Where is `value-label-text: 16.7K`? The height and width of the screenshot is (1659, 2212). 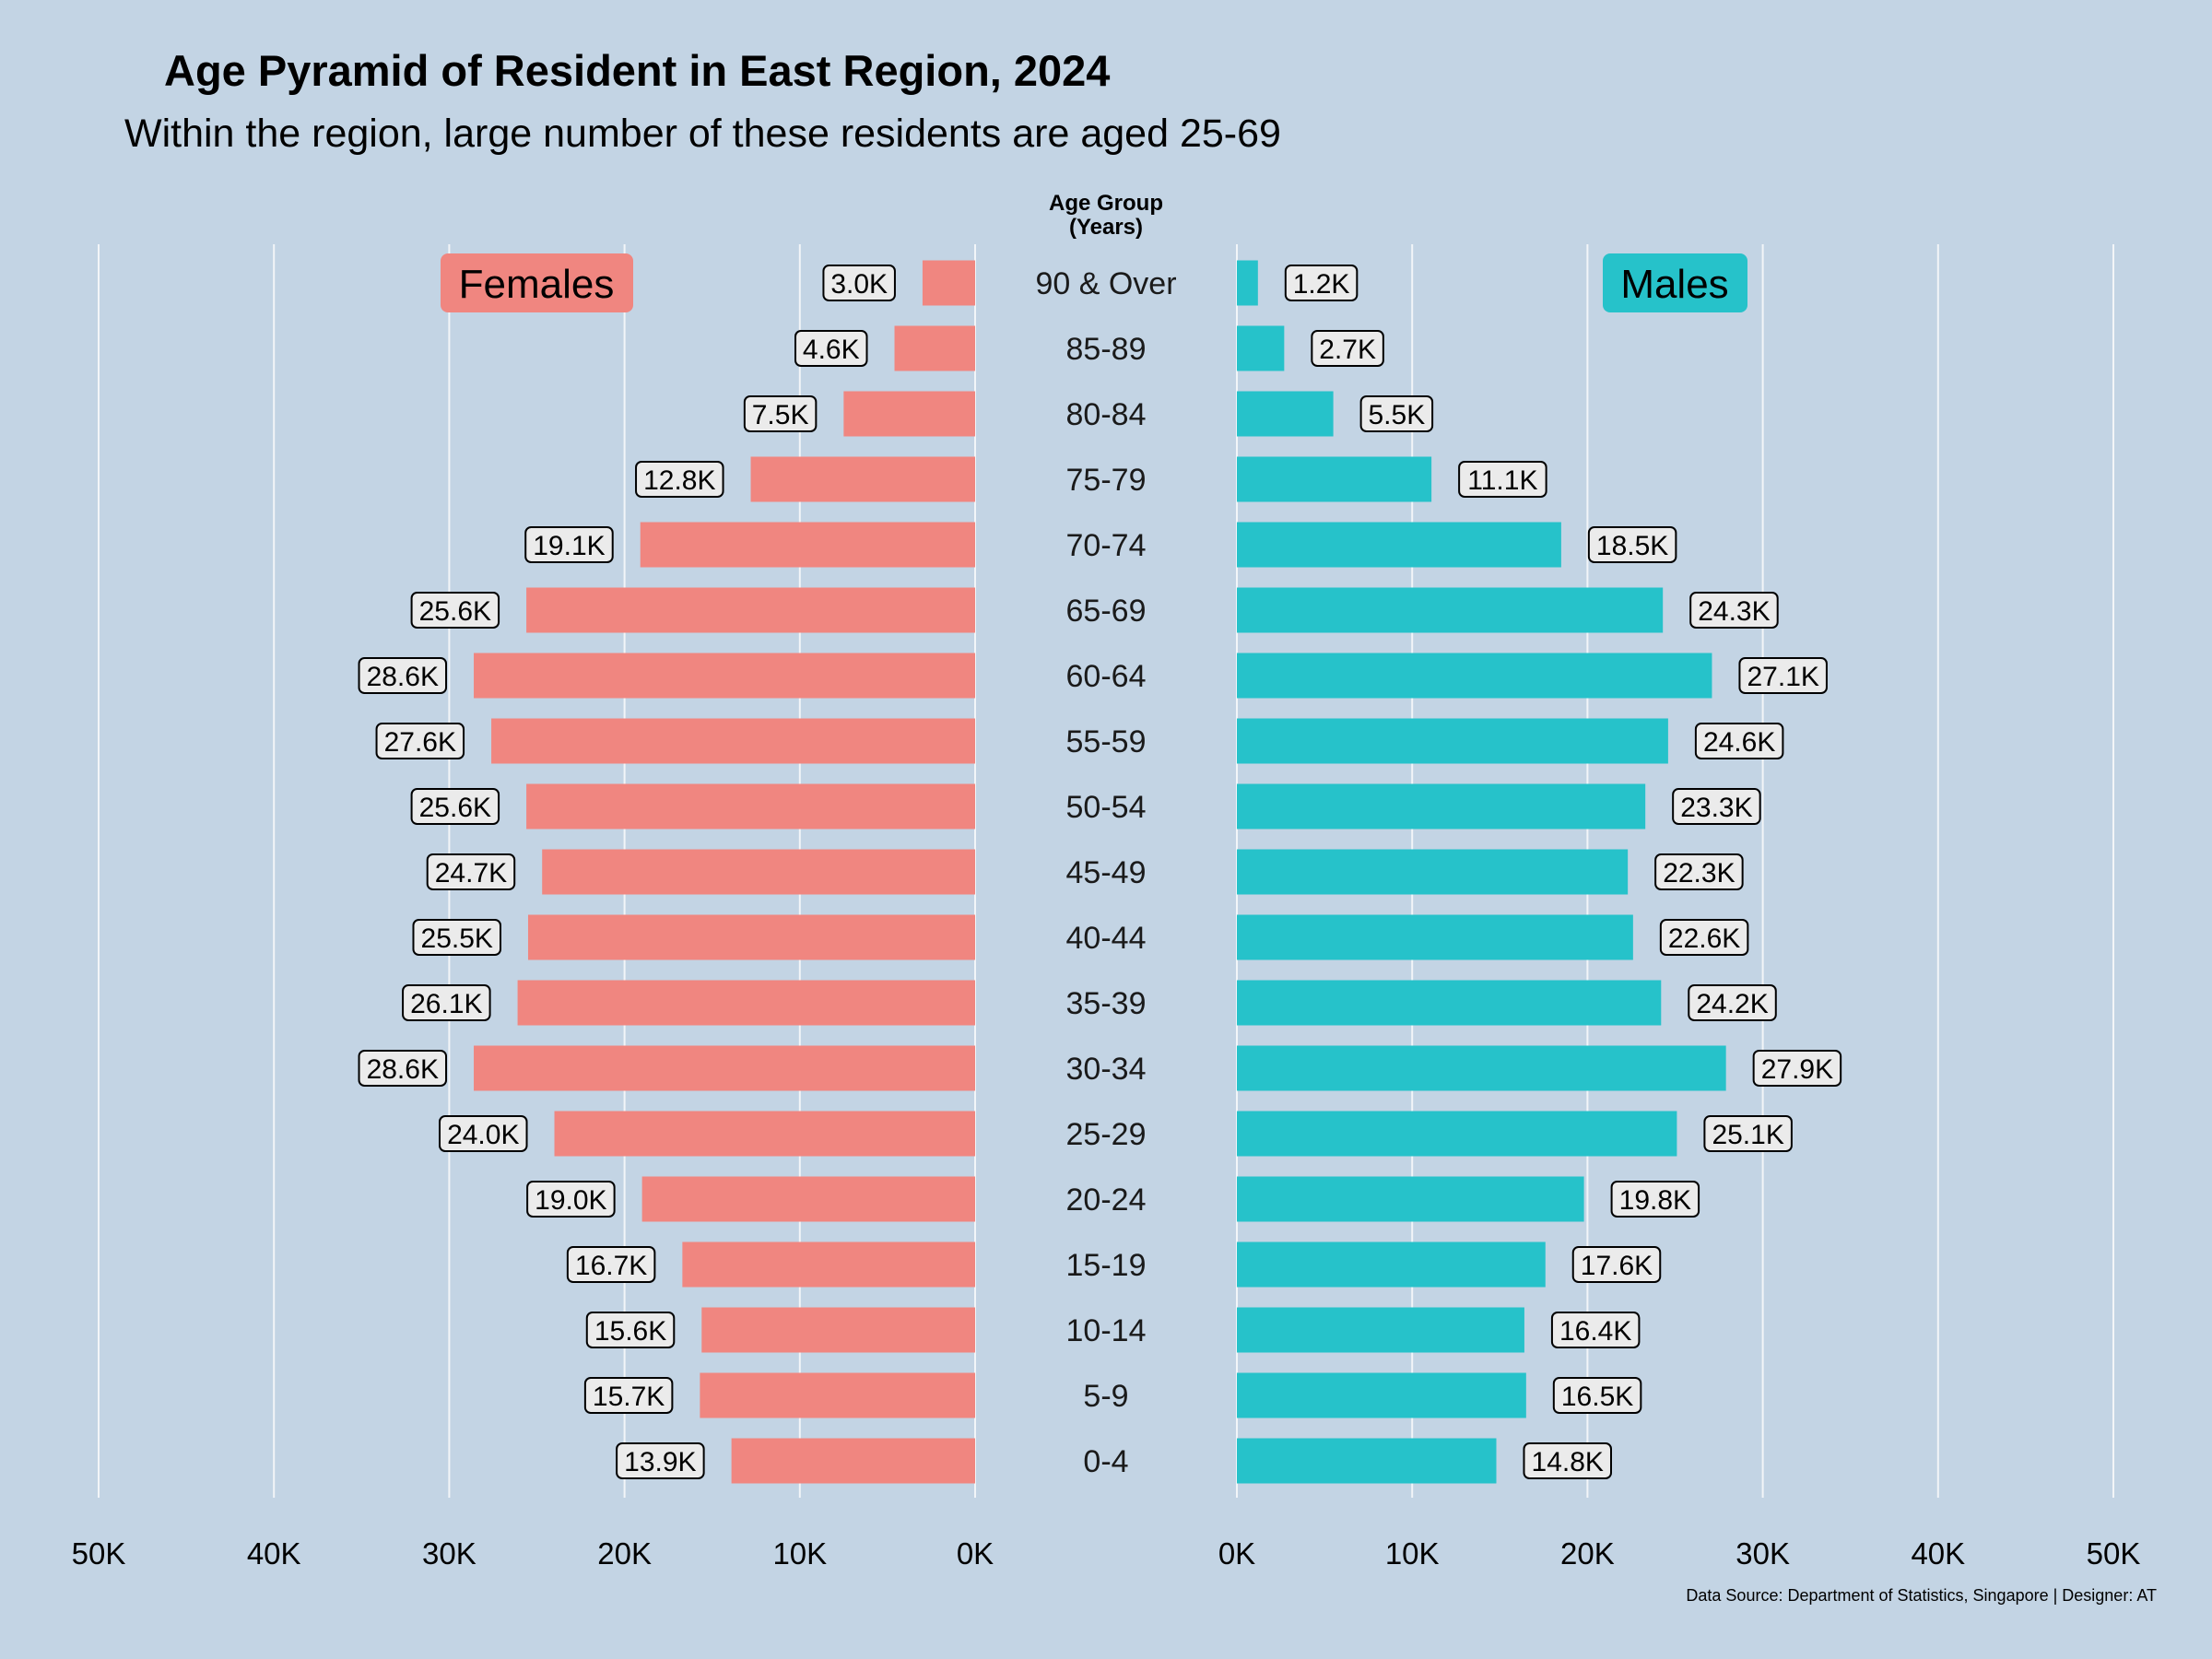 value-label-text: 16.7K is located at coordinates (611, 1266).